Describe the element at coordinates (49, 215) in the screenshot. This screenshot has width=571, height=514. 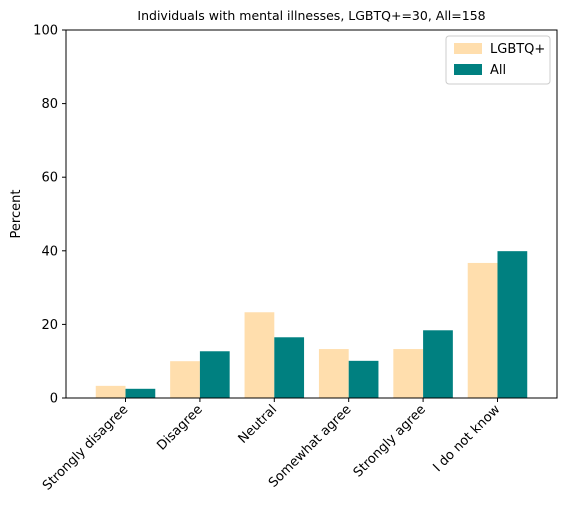
I see `y-axis-ticks: 0 20 40 60 80 100` at that location.